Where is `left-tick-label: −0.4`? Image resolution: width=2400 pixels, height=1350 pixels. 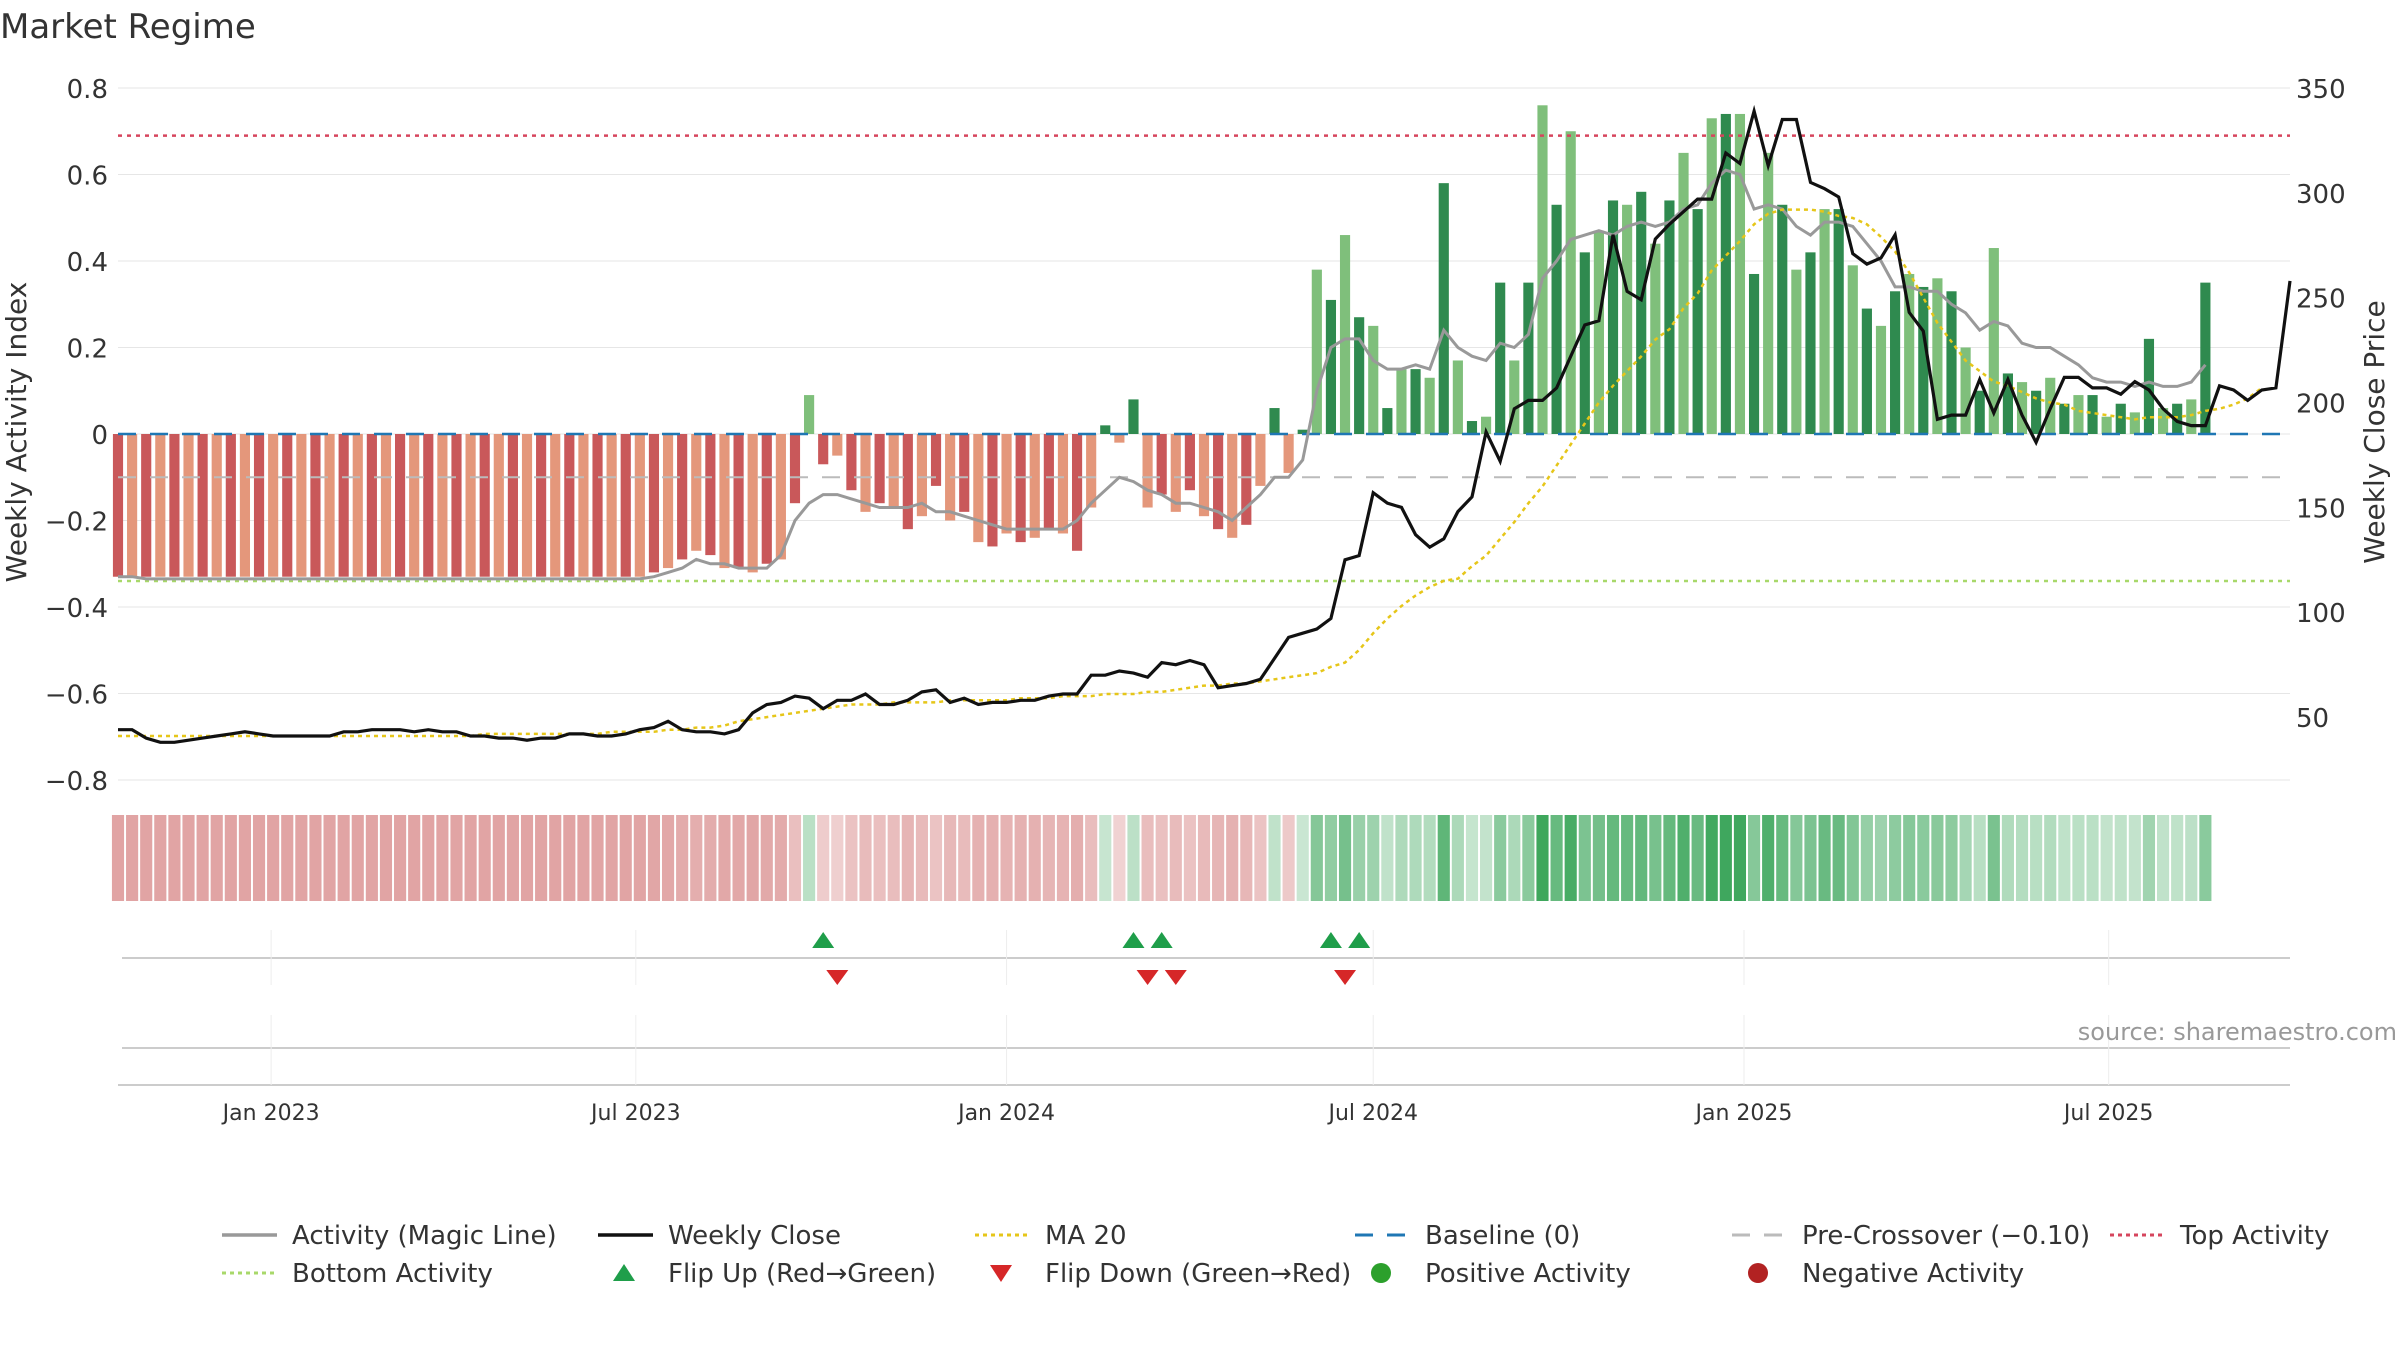 left-tick-label: −0.4 is located at coordinates (76, 609).